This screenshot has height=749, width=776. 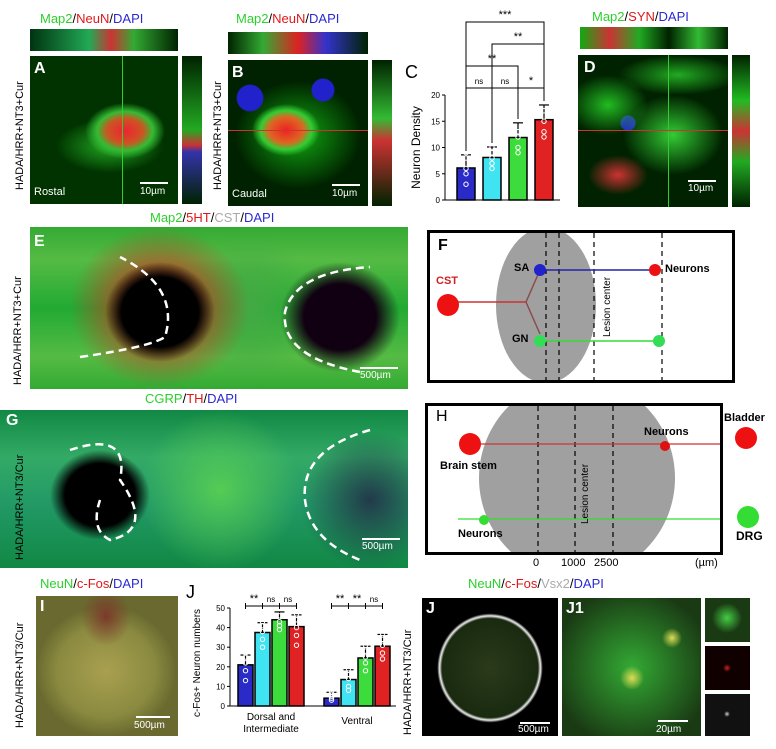 I want to click on gn-target-node, so click(x=659, y=341).